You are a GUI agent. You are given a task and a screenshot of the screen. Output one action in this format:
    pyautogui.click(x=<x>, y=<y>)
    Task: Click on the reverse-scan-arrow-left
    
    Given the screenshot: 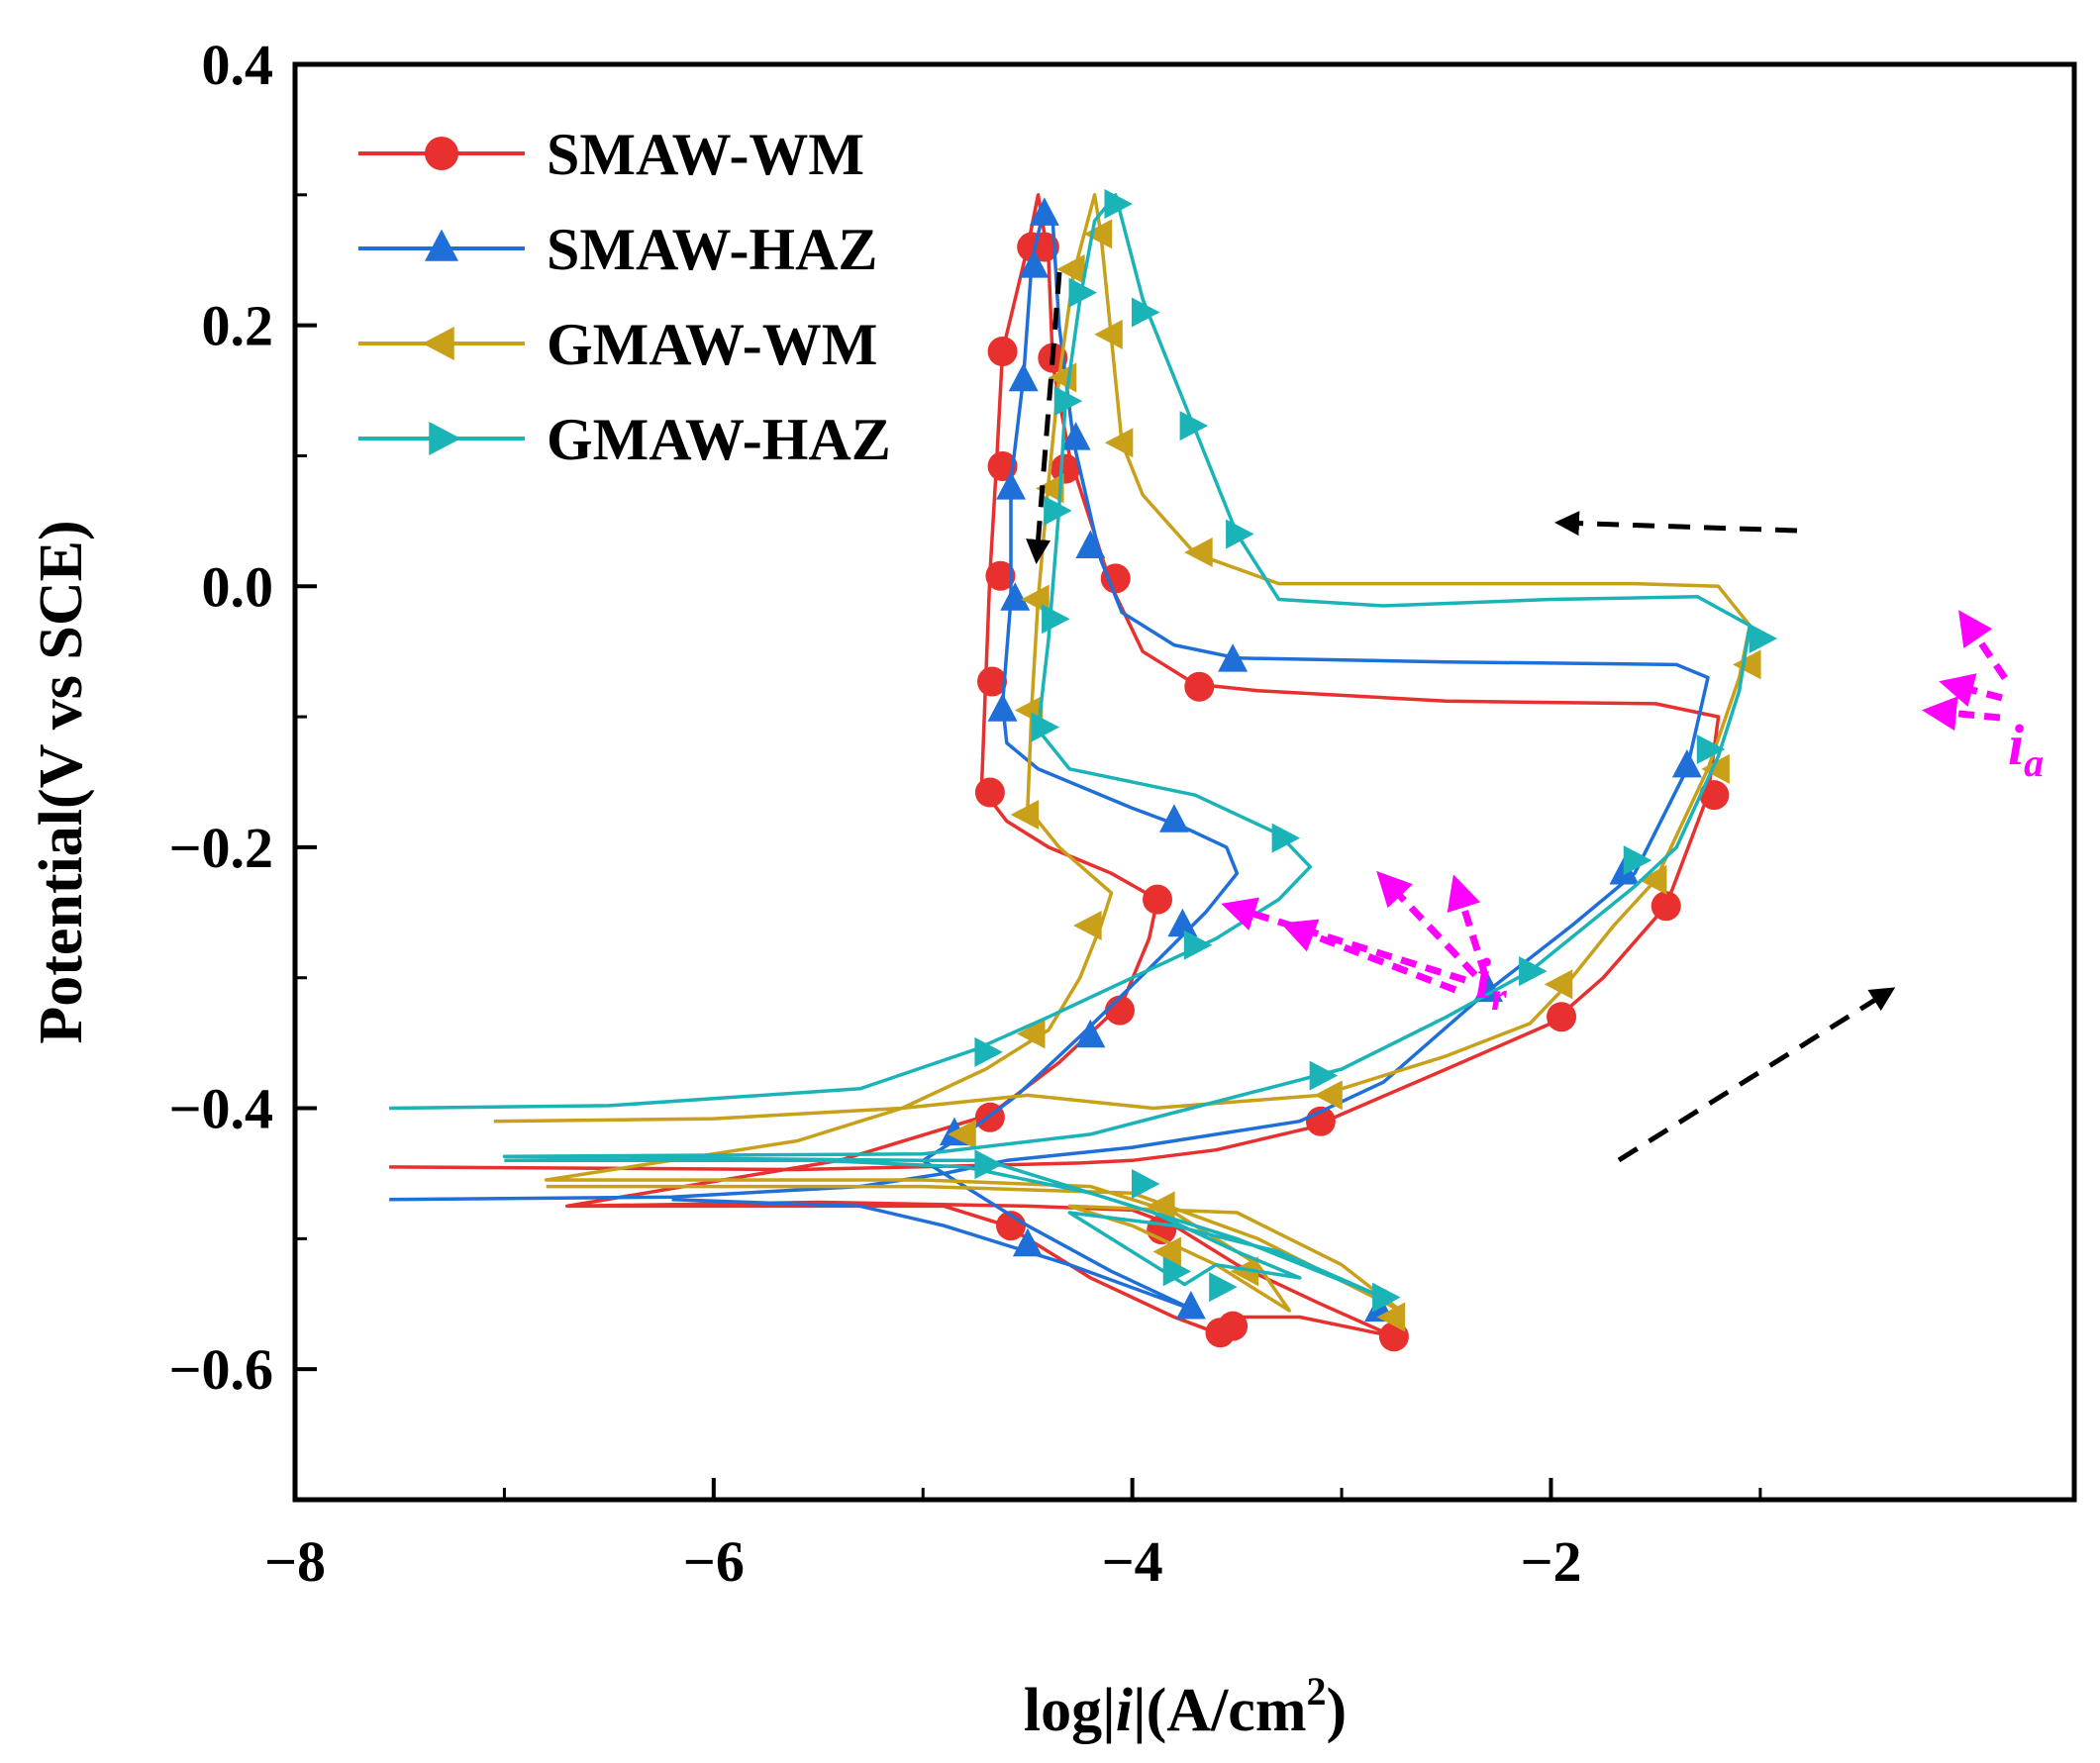 What is the action you would take?
    pyautogui.click(x=1044, y=417)
    